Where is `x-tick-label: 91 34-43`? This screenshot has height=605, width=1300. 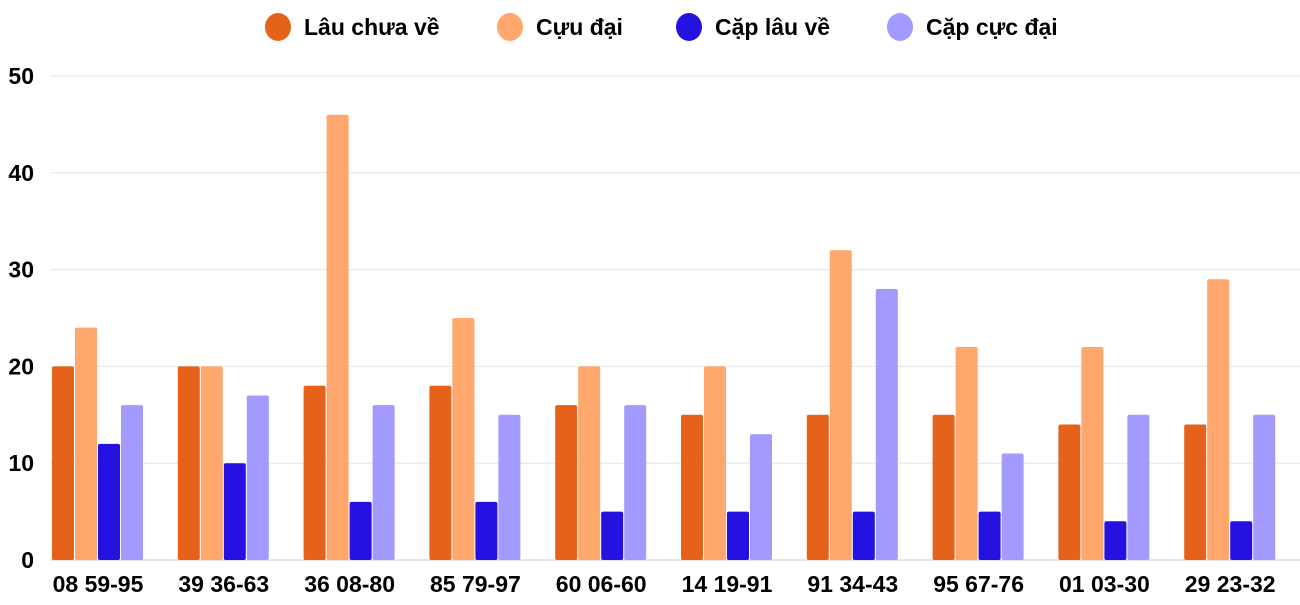
x-tick-label: 91 34-43 is located at coordinates (852, 584).